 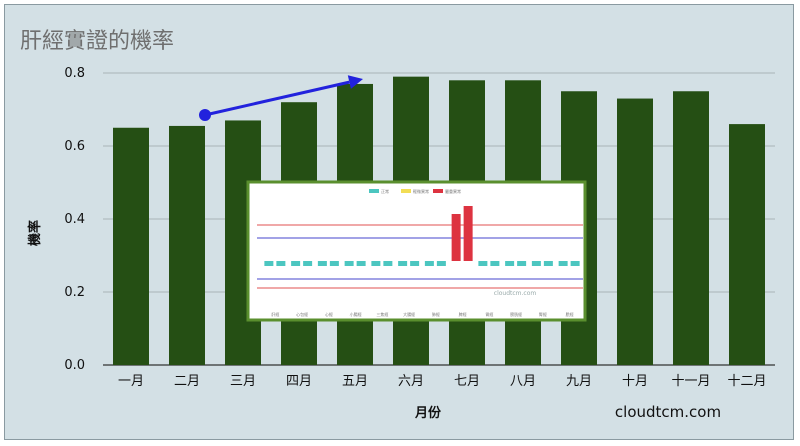 What do you see at coordinates (428, 413) in the screenshot?
I see `x-axis-label: 月份` at bounding box center [428, 413].